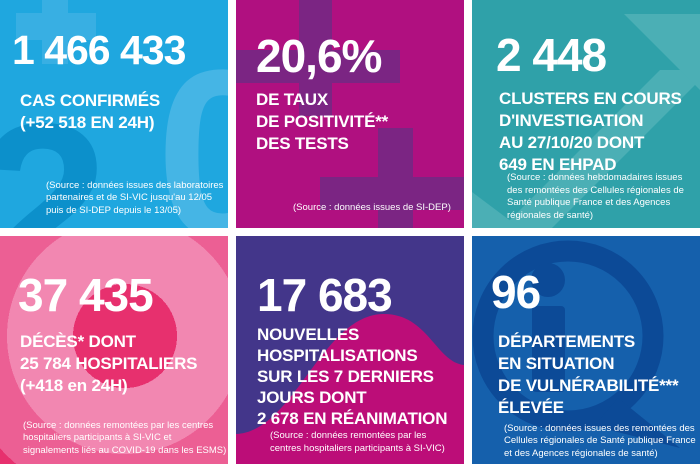 The image size is (700, 464). Describe the element at coordinates (372, 207) in the screenshot. I see `stat-source: (Source : données issues de SI-DEP)` at that location.